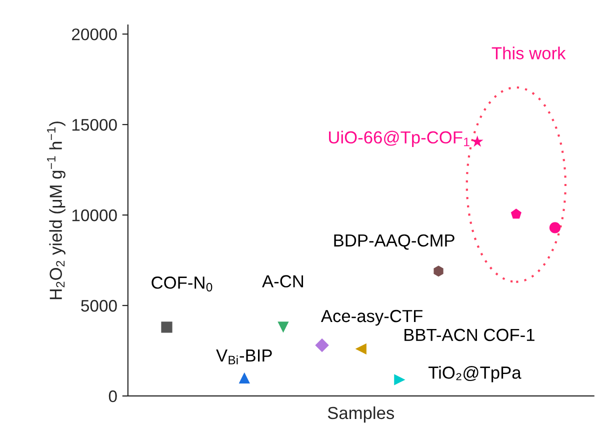 This screenshot has width=595, height=439. Describe the element at coordinates (94, 124) in the screenshot. I see `y-tick-label: 15000` at that location.